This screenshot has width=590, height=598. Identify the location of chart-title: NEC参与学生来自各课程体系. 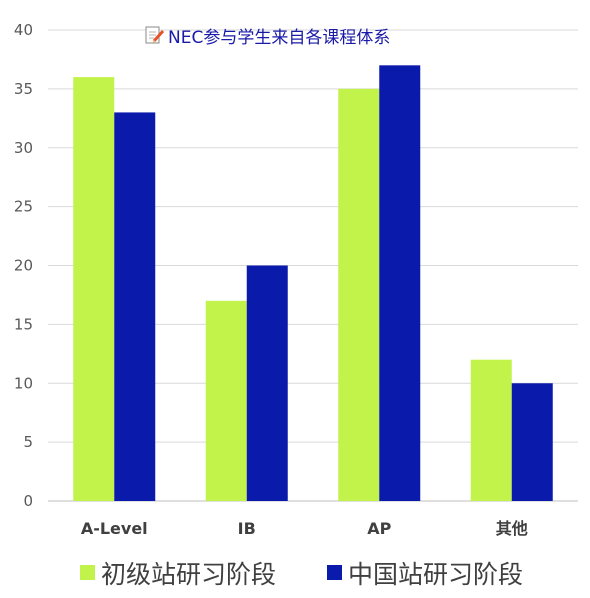
(279, 38).